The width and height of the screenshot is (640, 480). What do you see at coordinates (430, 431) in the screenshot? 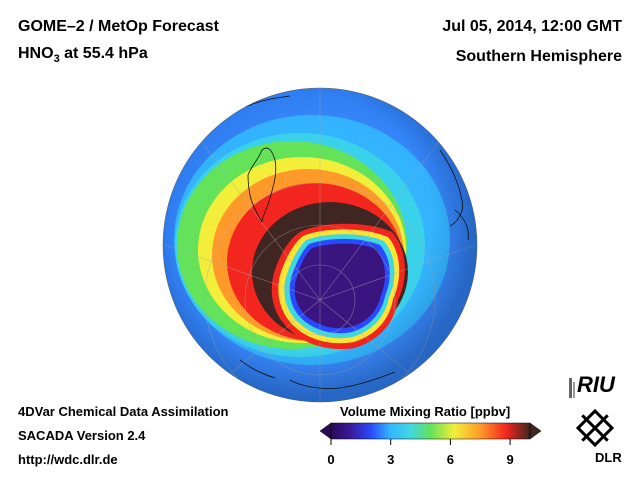
I see `colorbar-ramp` at bounding box center [430, 431].